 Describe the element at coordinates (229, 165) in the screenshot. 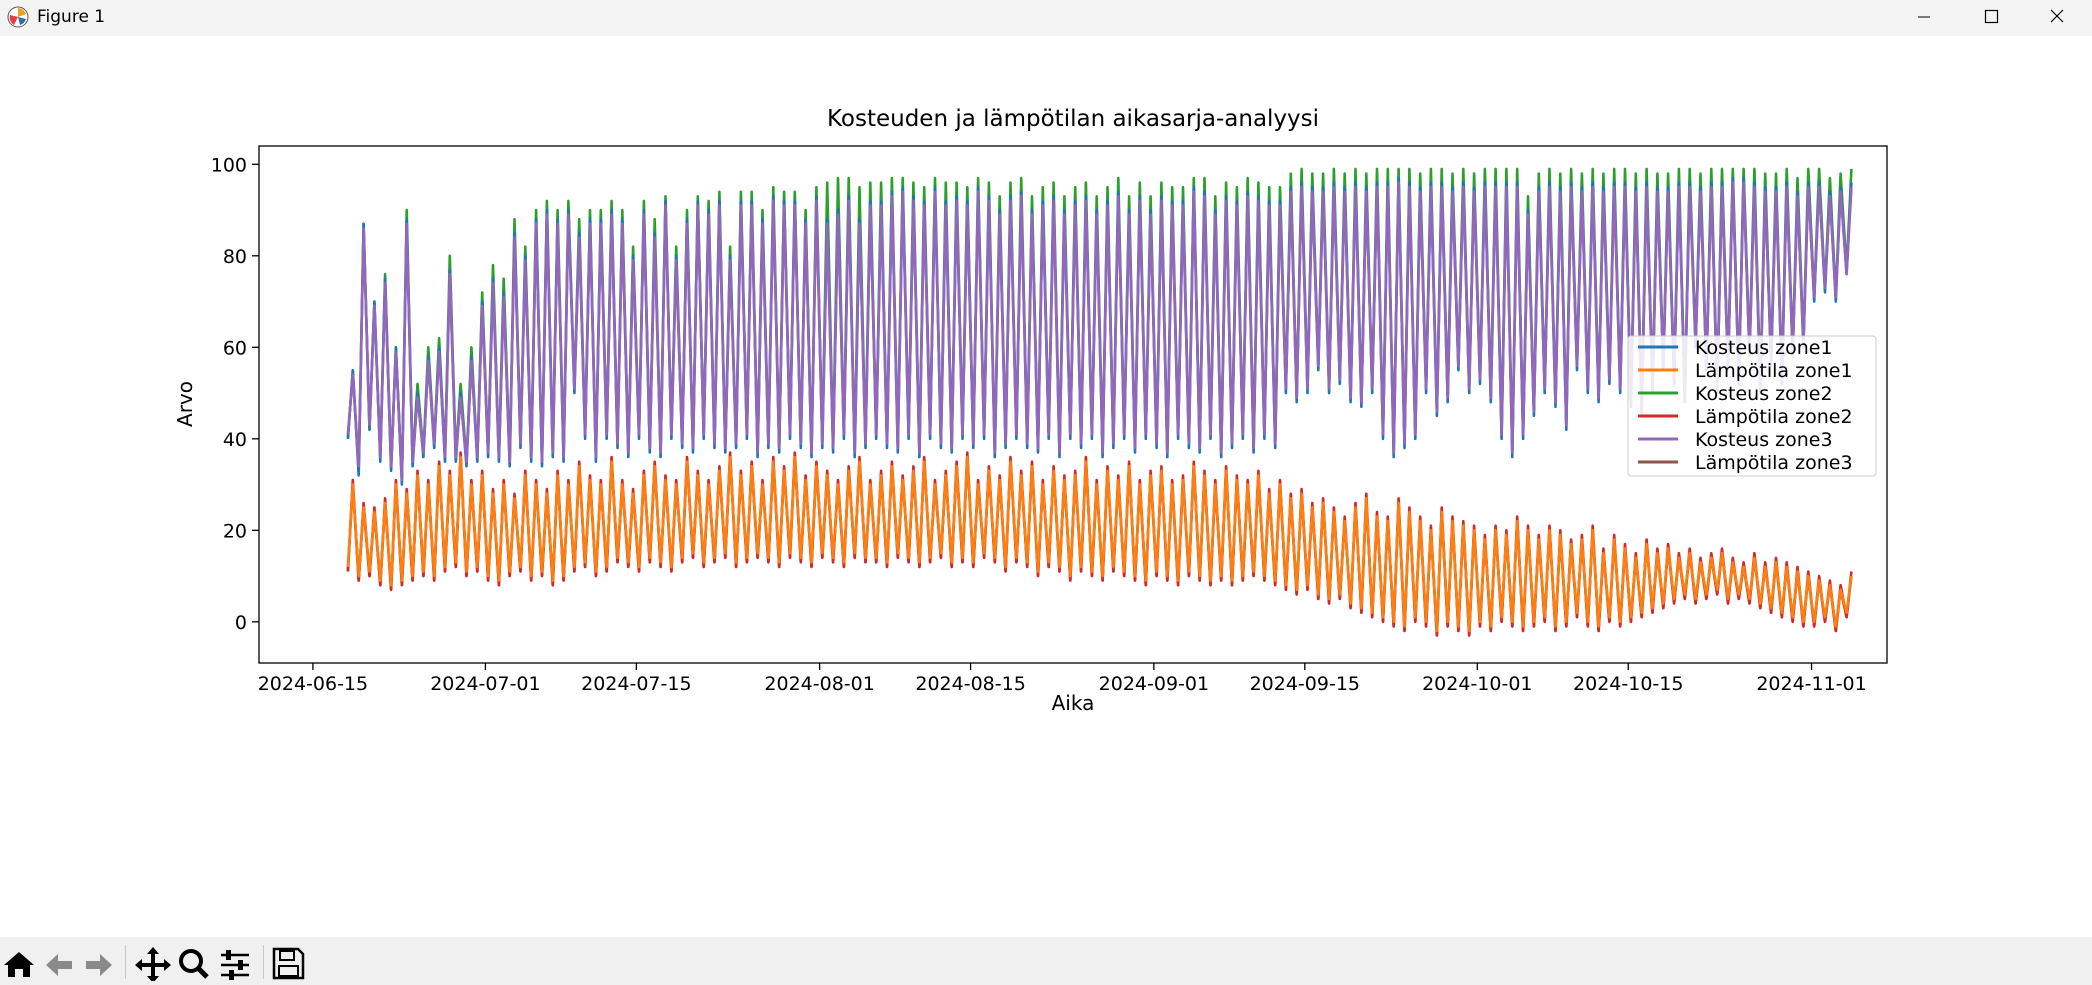

I see `y-tick-label: 100` at that location.